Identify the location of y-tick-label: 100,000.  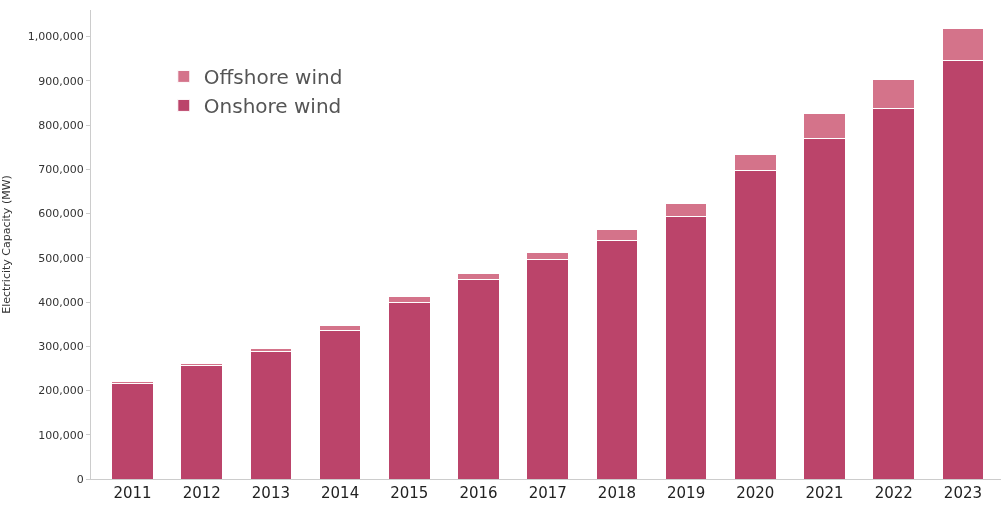
(61, 435).